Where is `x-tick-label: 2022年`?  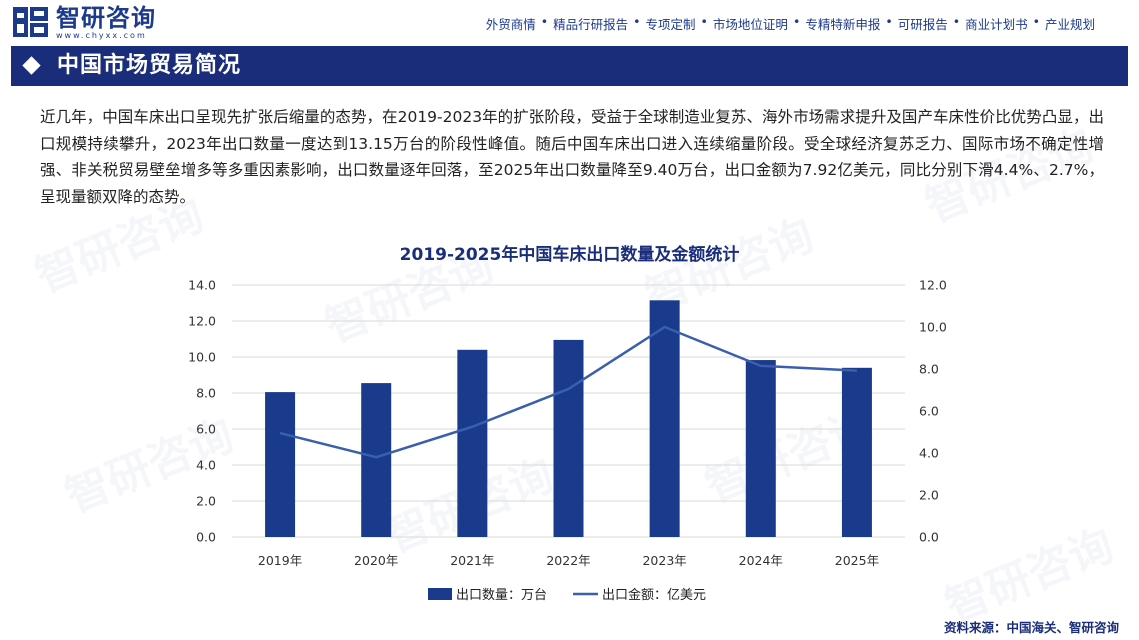
x-tick-label: 2022年 is located at coordinates (568, 560).